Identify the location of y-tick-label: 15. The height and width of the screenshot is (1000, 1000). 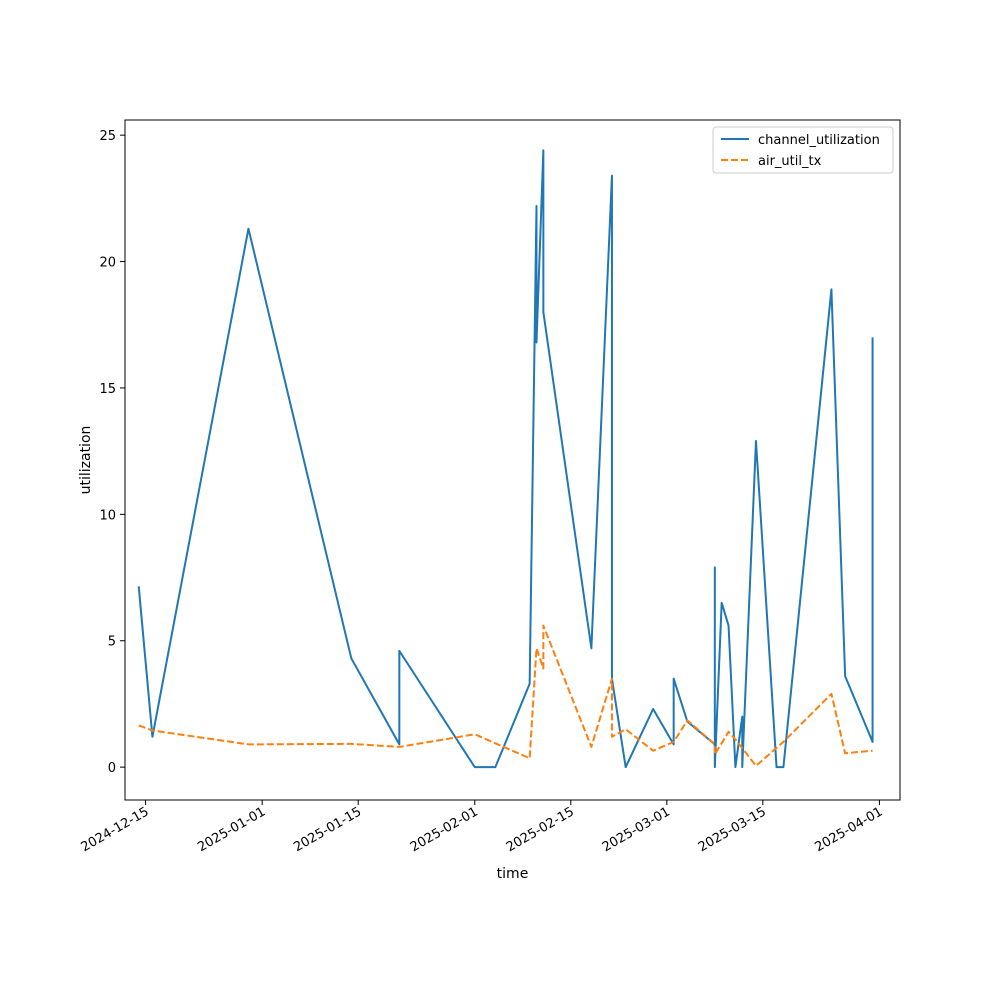
(107, 389).